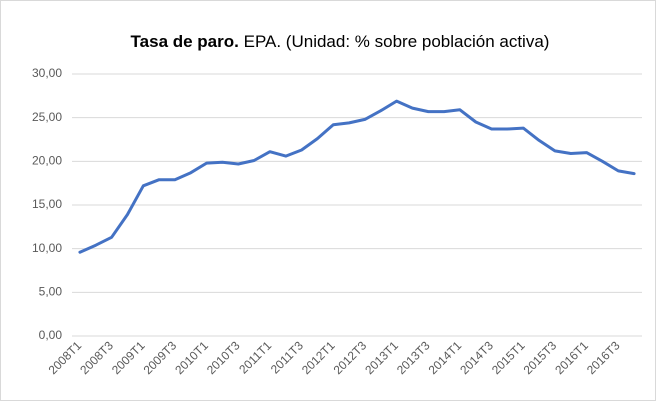 This screenshot has height=401, width=656. I want to click on y-tick-label: 15,00, so click(47, 204).